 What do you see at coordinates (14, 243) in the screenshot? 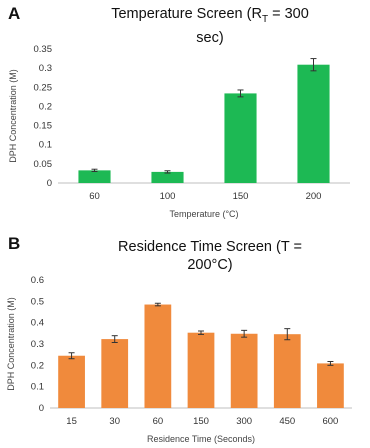
I see `panel-label: B` at bounding box center [14, 243].